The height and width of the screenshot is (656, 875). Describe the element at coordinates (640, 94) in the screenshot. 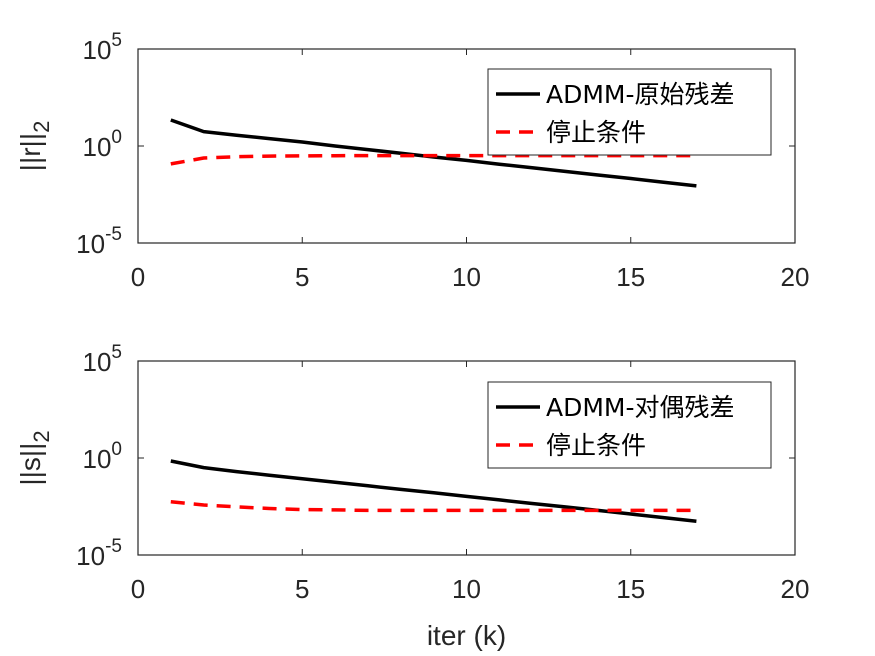

I see `legend-label-1: ADMM-原始残差` at that location.